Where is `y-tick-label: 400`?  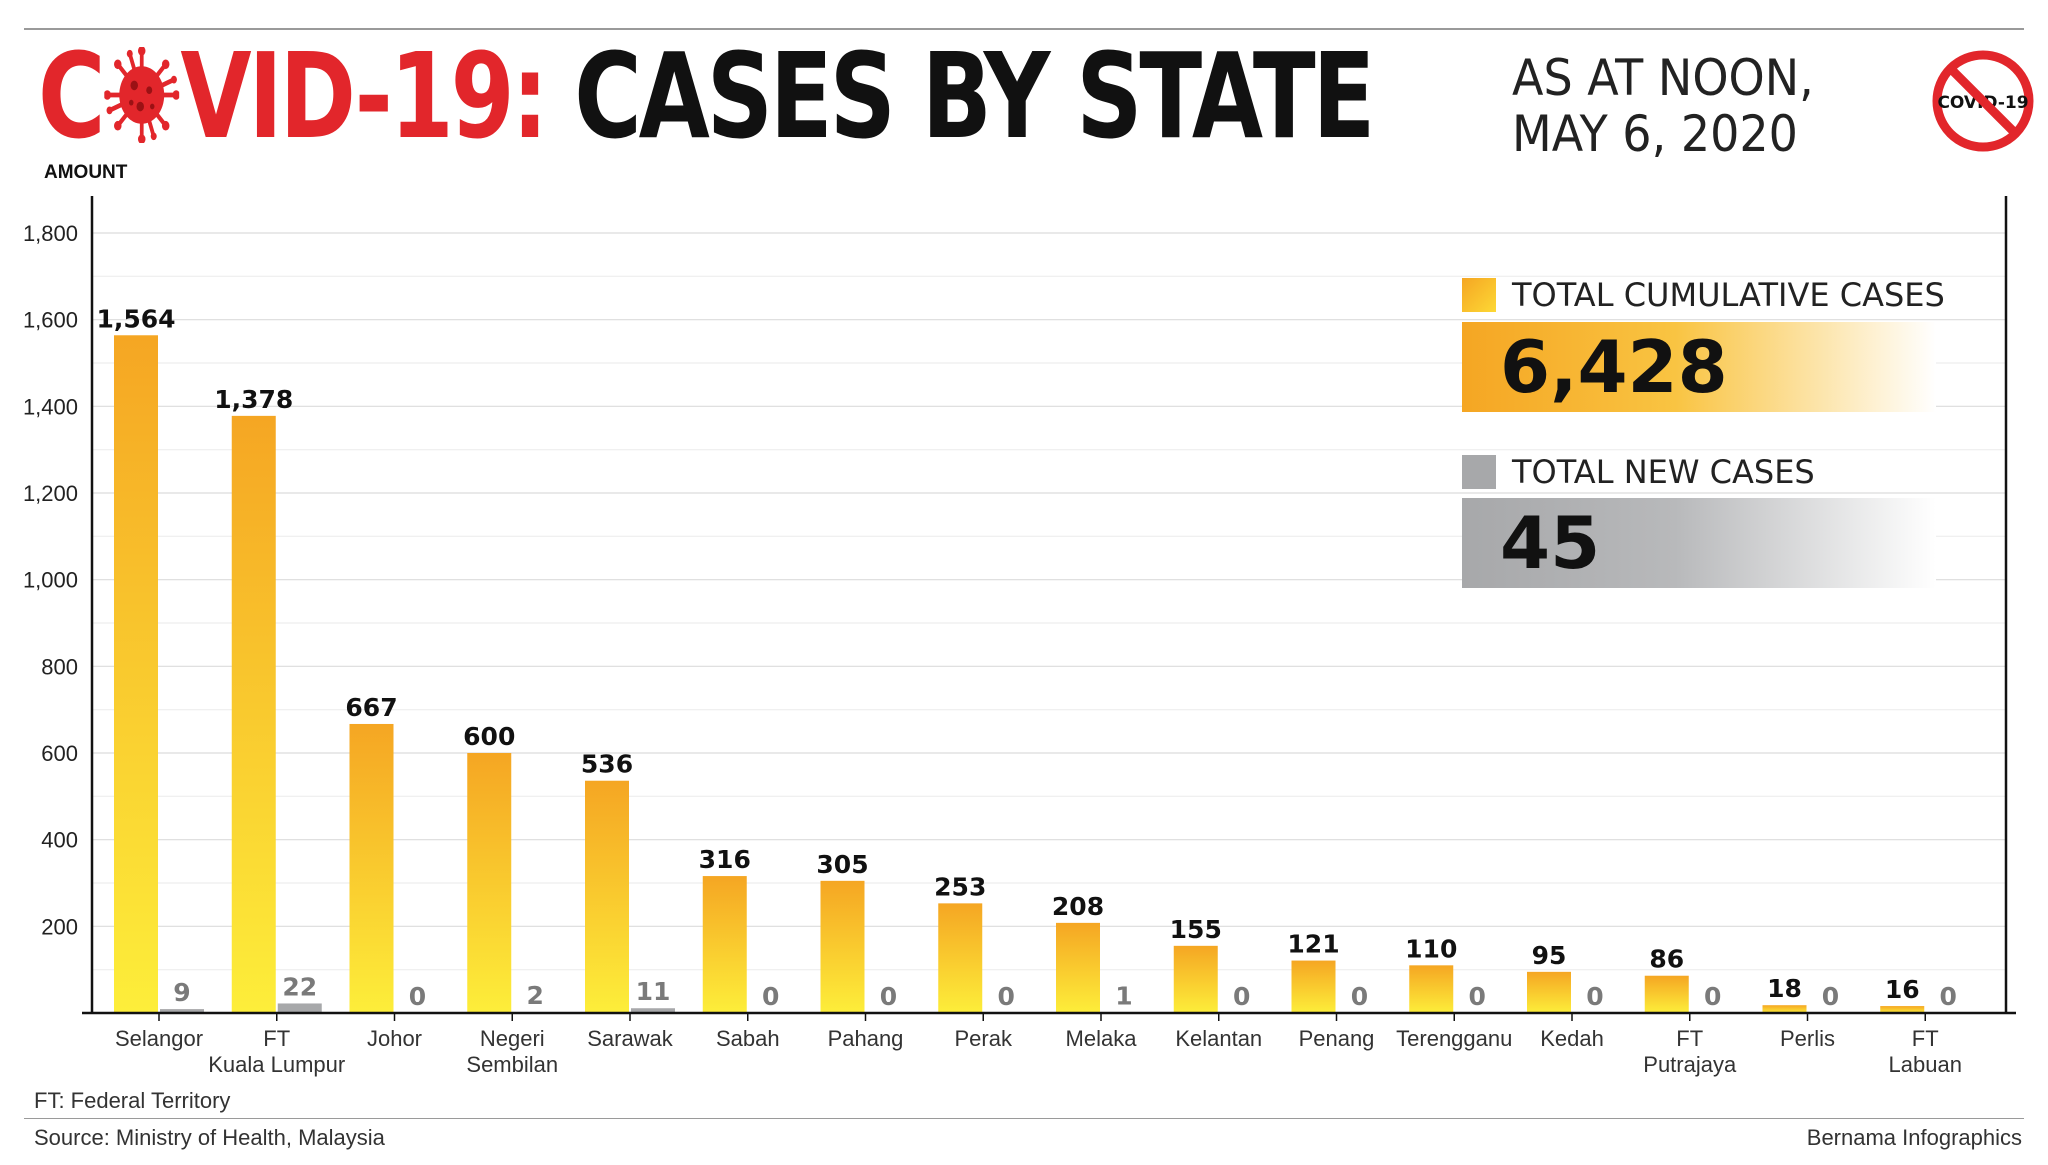 y-tick-label: 400 is located at coordinates (59, 840).